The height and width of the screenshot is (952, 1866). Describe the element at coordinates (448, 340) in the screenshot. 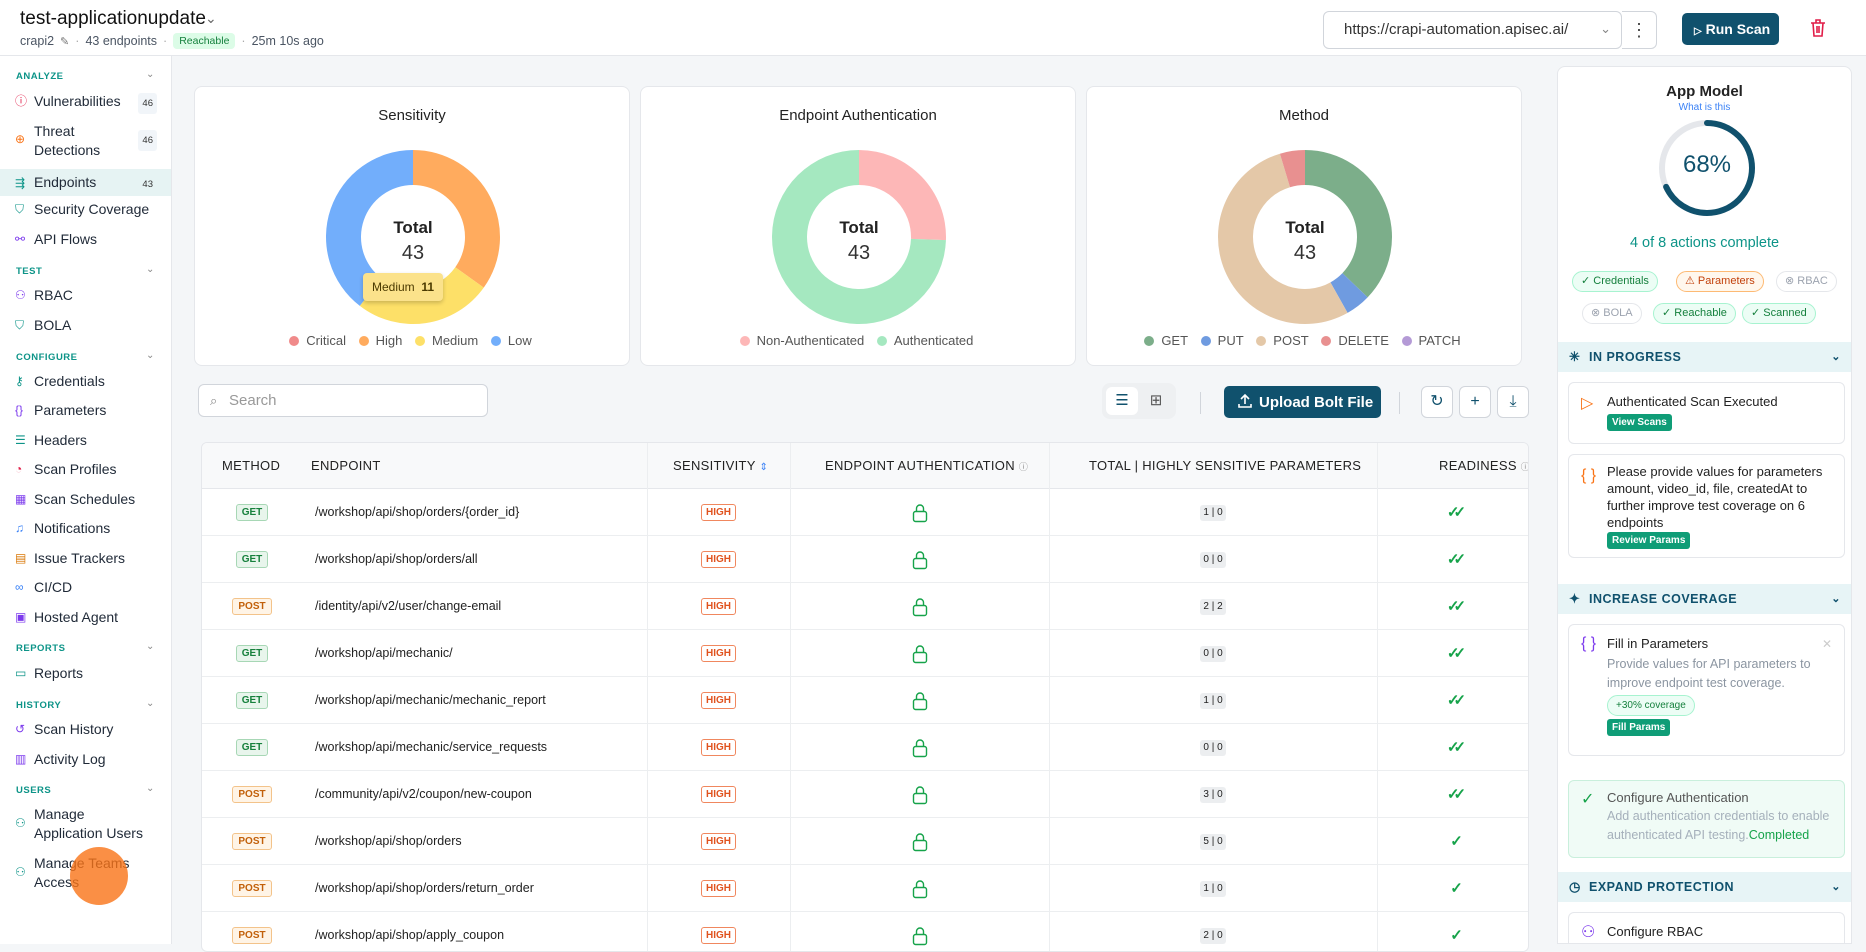

I see `legend-item: Medium` at that location.